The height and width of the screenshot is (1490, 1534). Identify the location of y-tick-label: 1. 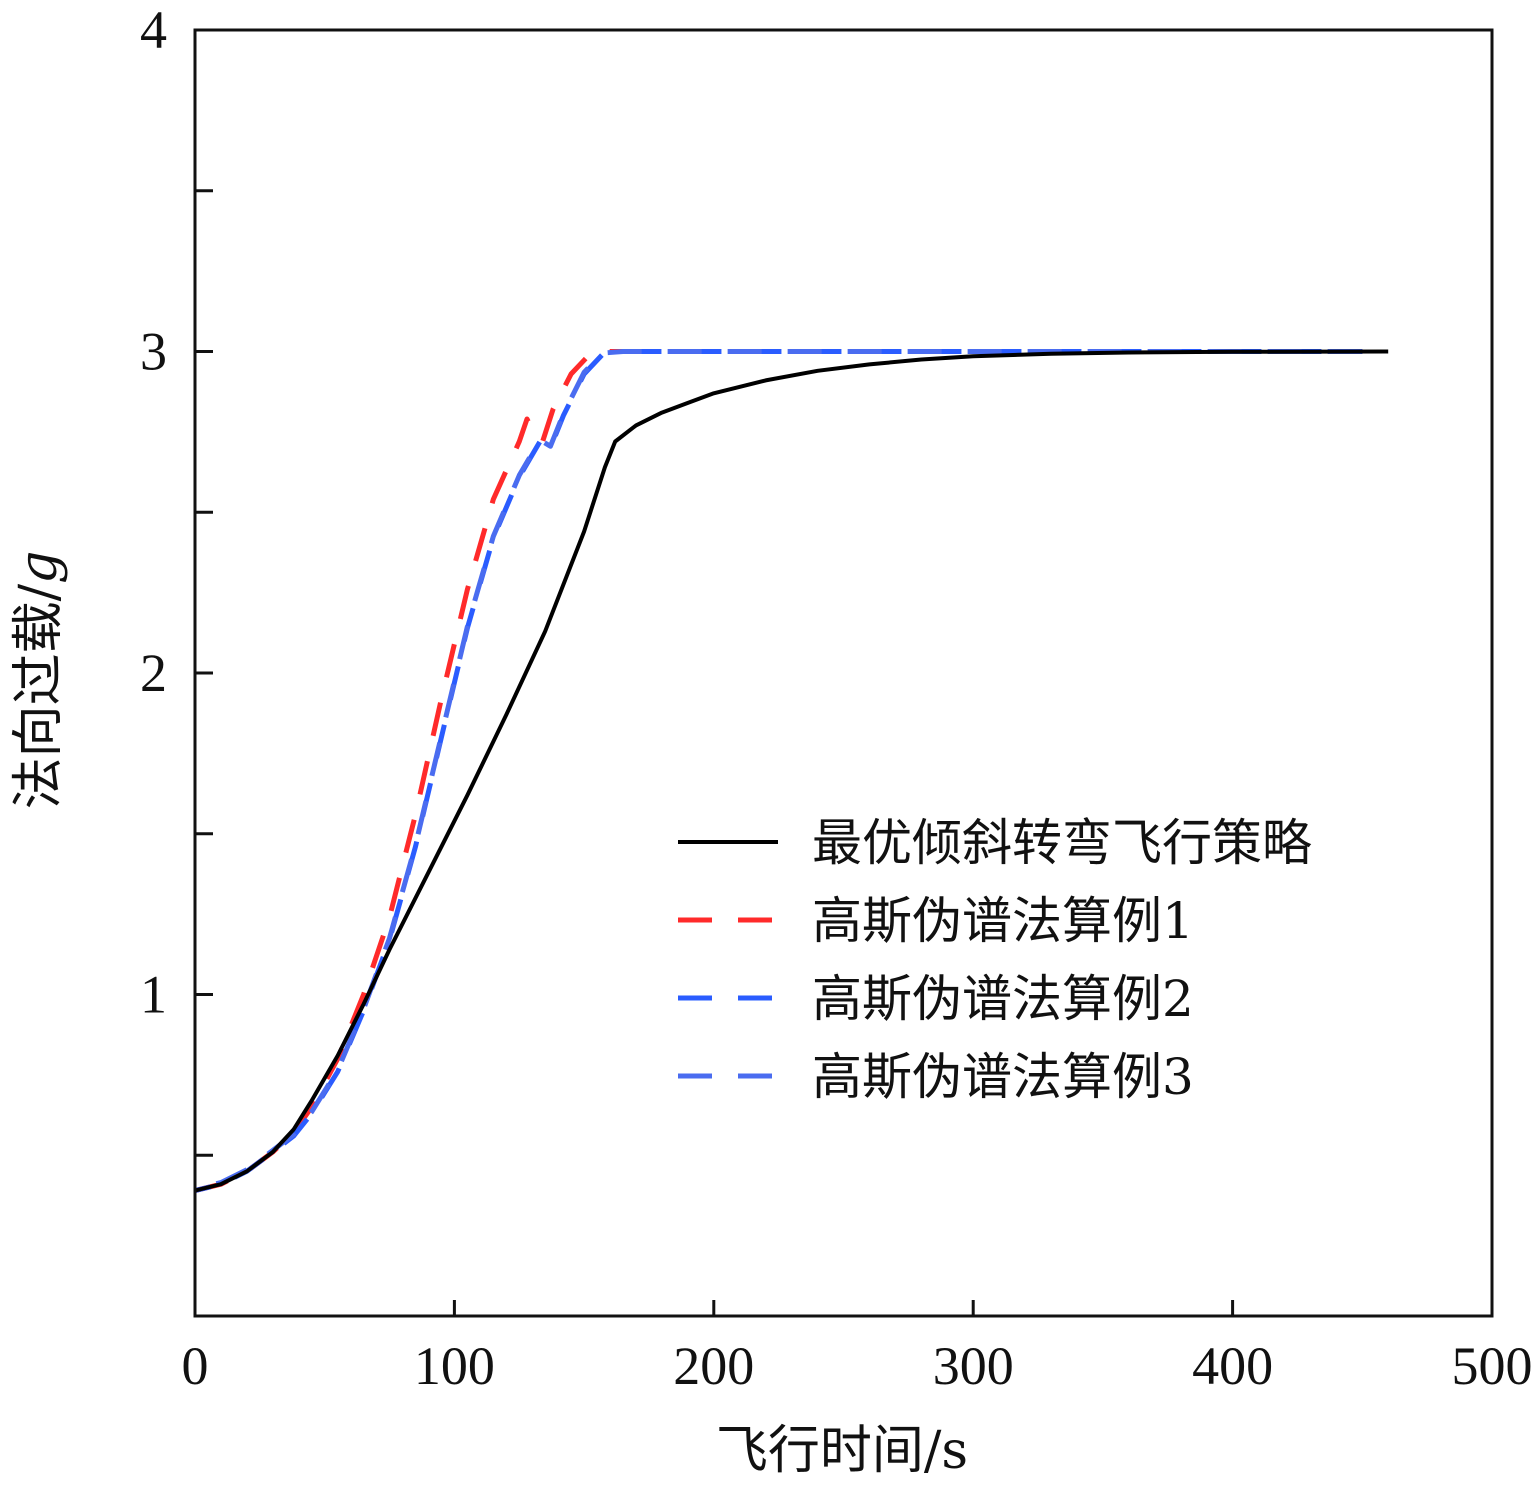
(153, 995).